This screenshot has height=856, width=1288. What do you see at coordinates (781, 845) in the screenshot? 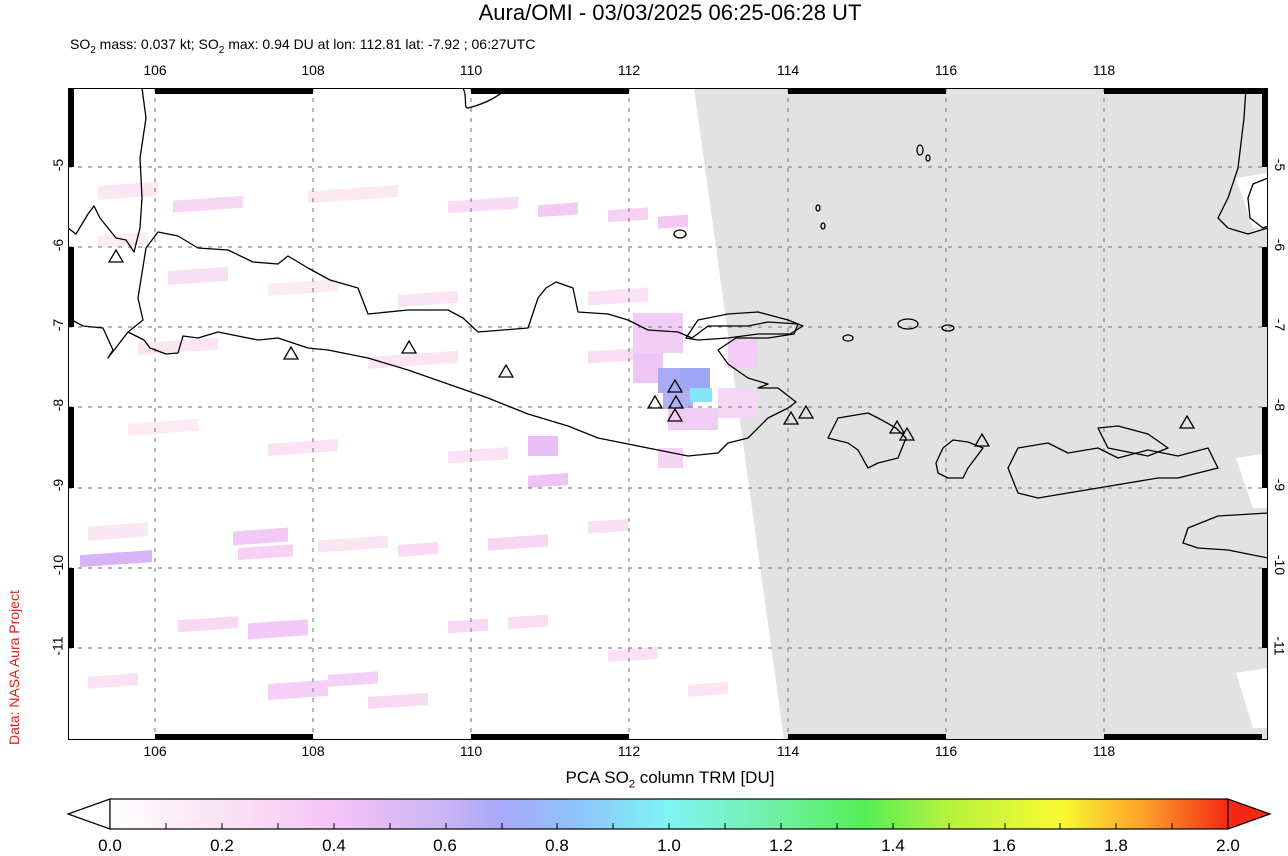
I see `colorbar-label: 1.2` at bounding box center [781, 845].